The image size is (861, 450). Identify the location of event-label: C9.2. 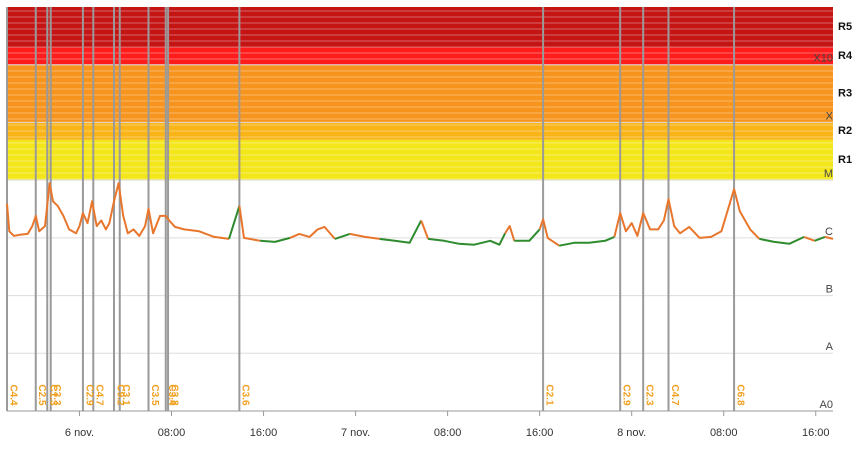
(119, 395).